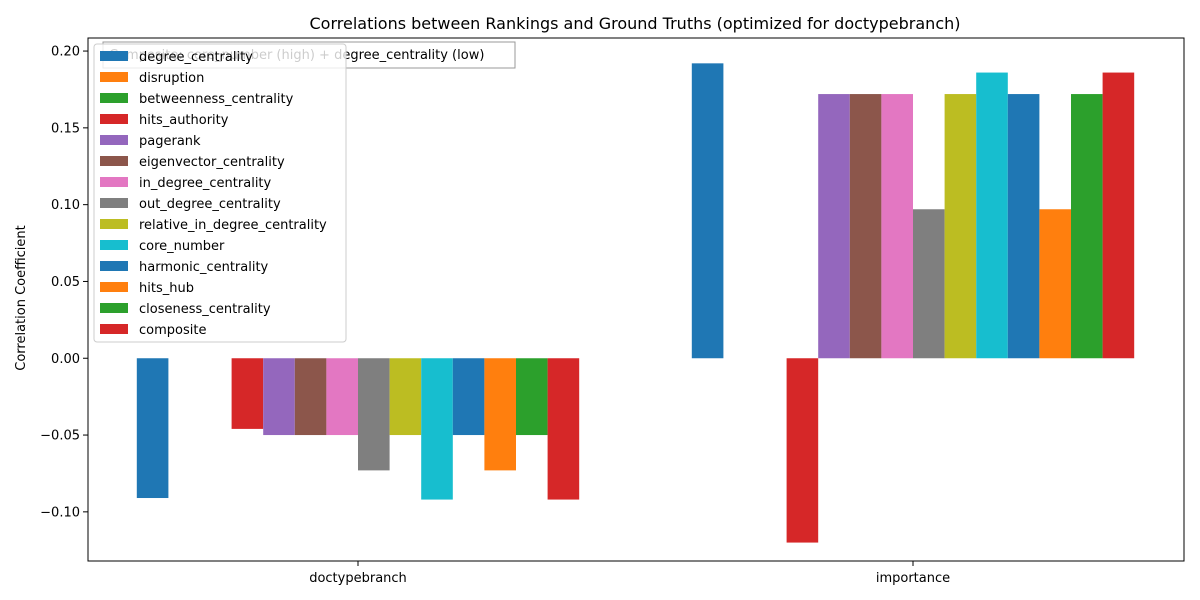  I want to click on legend-swatch-degree_centrality, so click(114, 56).